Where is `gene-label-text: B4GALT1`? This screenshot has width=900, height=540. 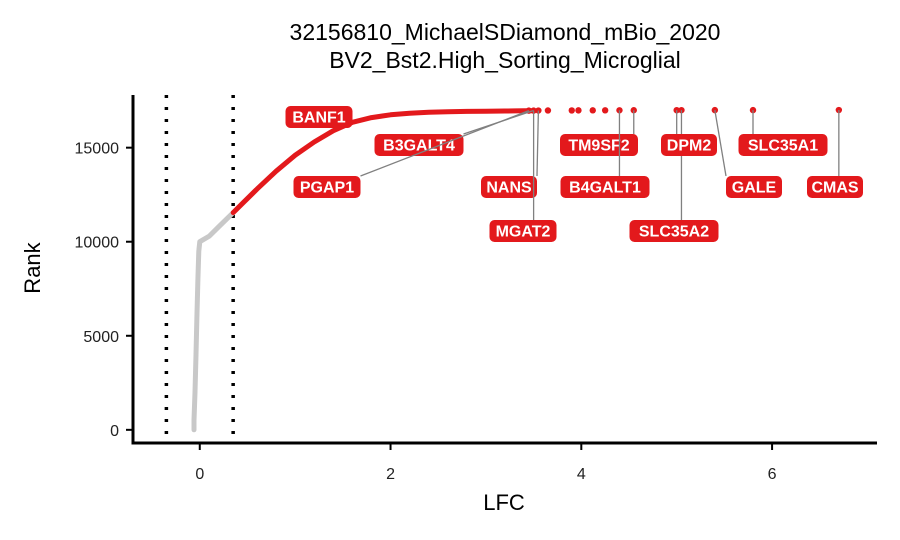
gene-label-text: B4GALT1 is located at coordinates (605, 188).